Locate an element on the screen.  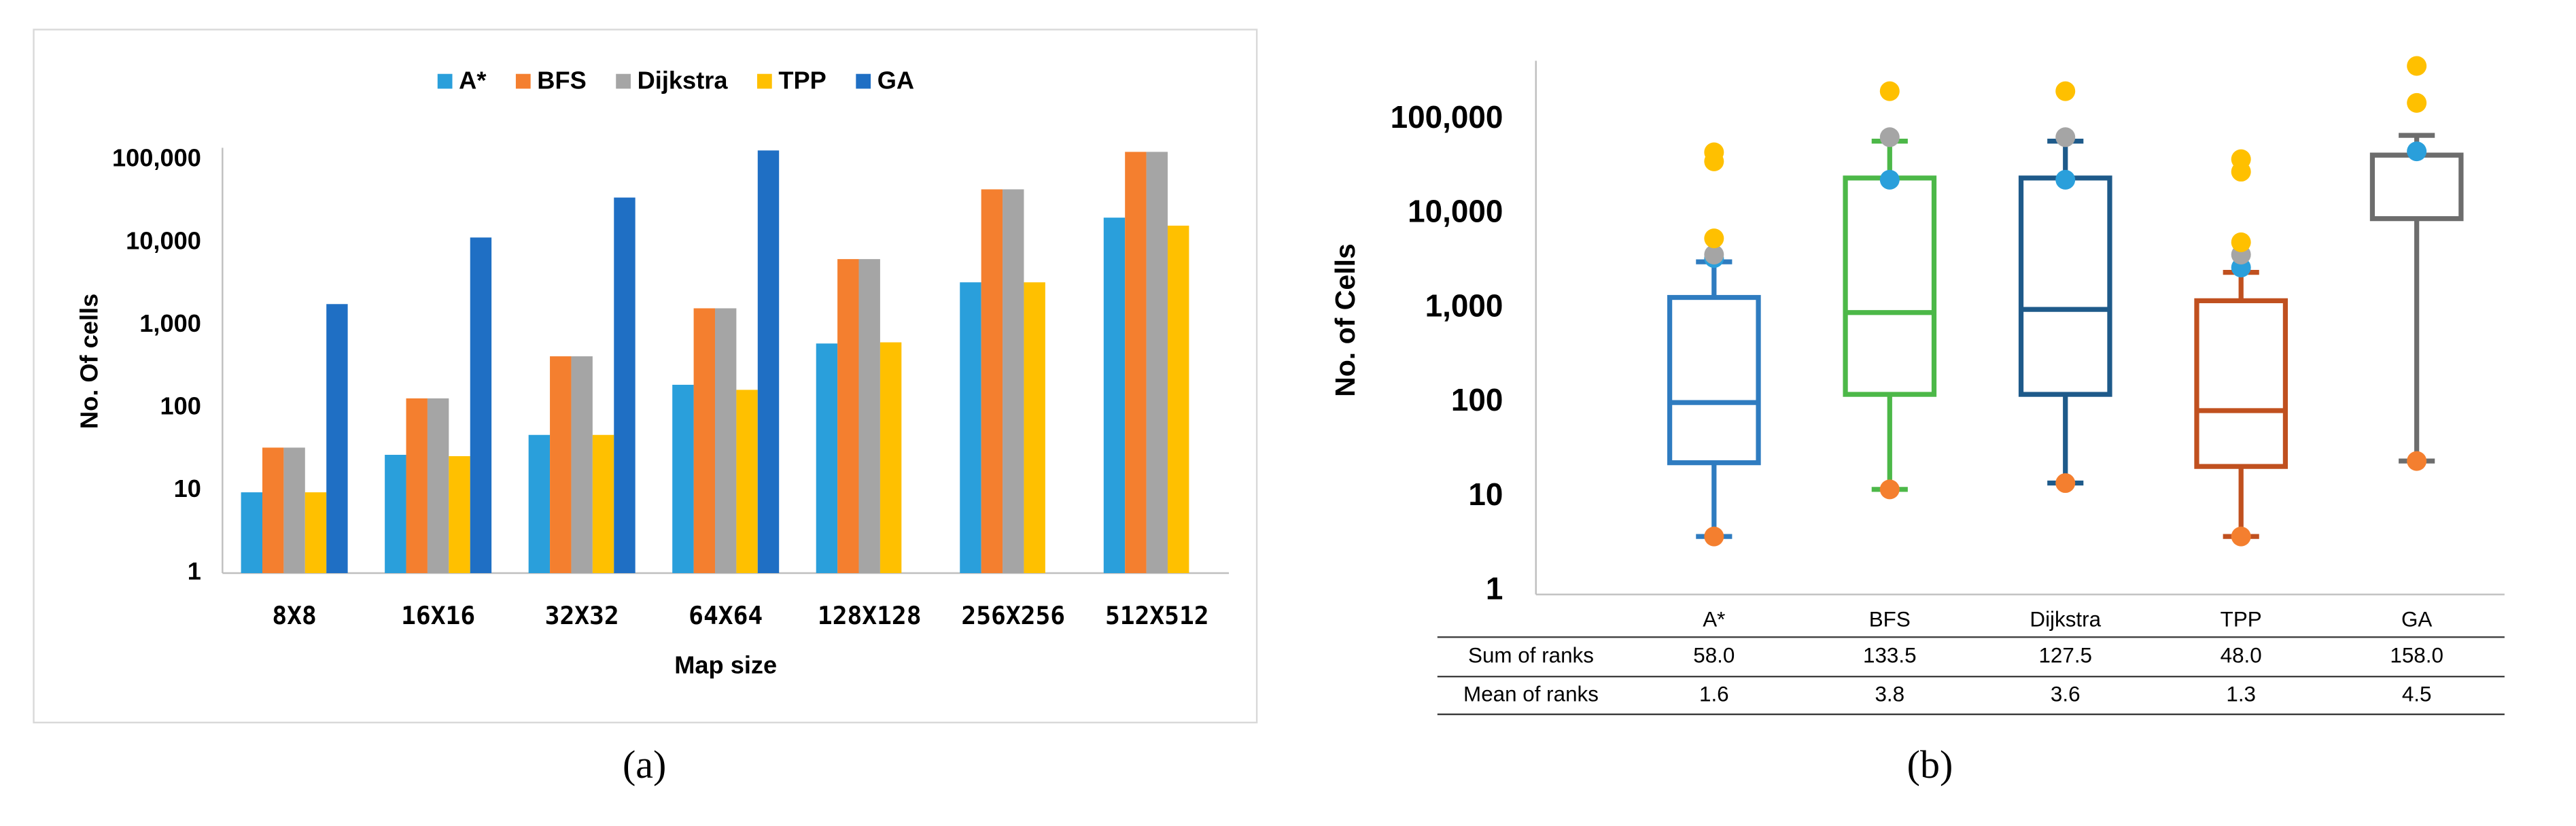
x-tick-label: 256X256 is located at coordinates (1013, 615).